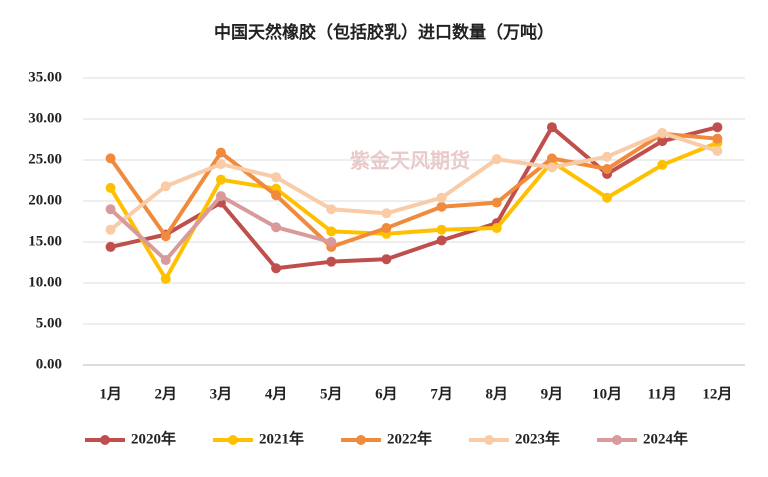 This screenshot has height=477, width=768. What do you see at coordinates (45, 159) in the screenshot?
I see `y-tick-label: 25.00` at bounding box center [45, 159].